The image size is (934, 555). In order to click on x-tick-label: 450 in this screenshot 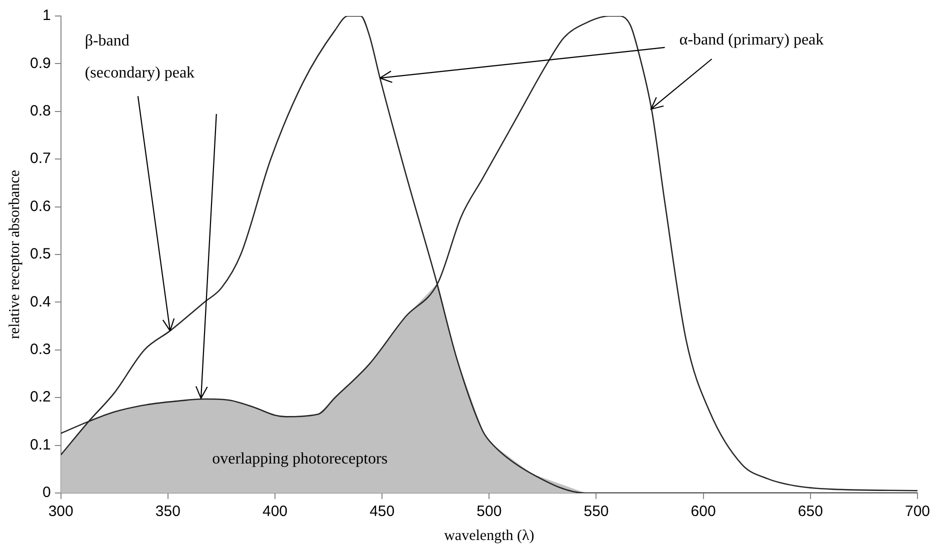, I will do `click(382, 511)`.